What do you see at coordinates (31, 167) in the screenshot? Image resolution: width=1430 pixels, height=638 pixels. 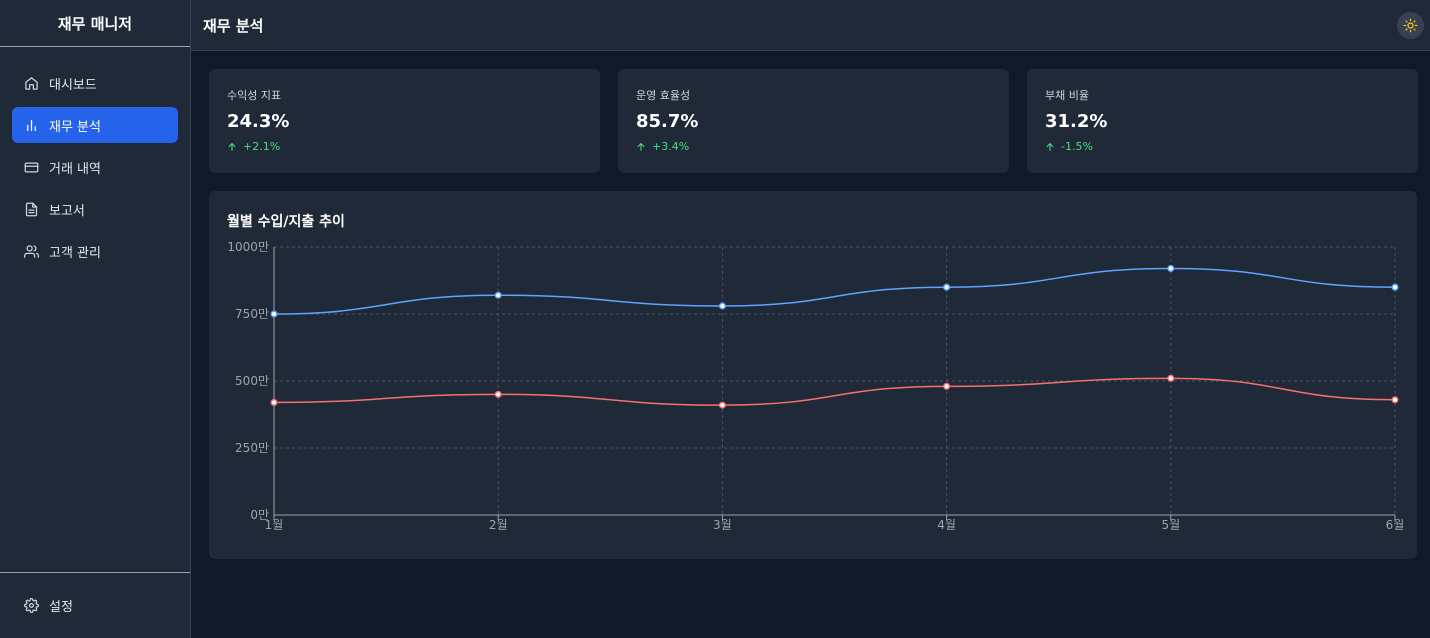 I see `credit-card-icon` at bounding box center [31, 167].